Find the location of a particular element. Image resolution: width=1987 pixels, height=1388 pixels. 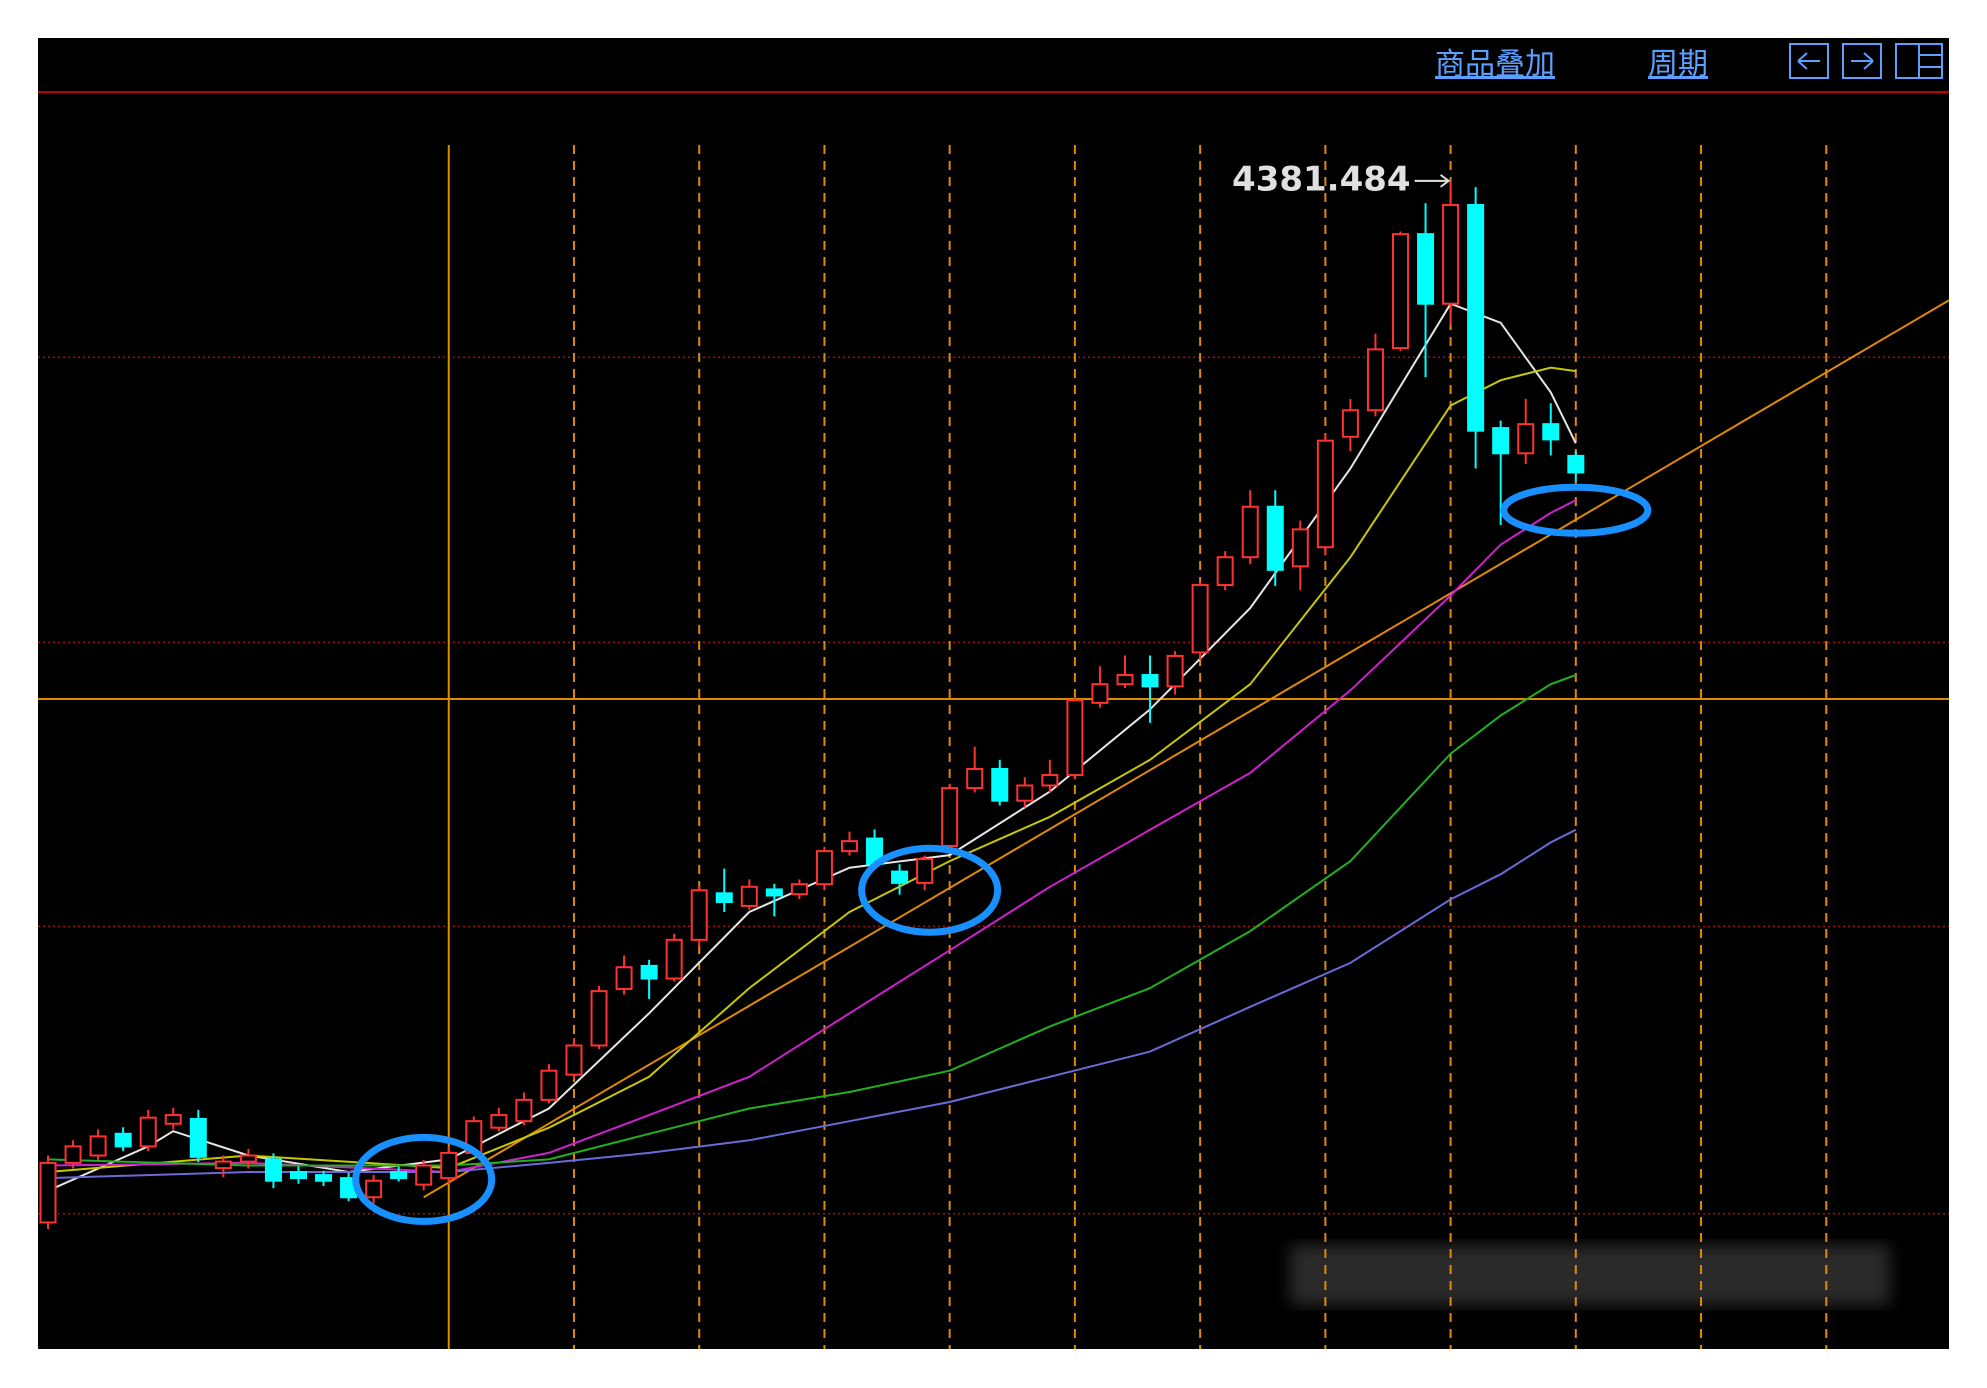

overlay-button: 商品叠加 is located at coordinates (1495, 64).